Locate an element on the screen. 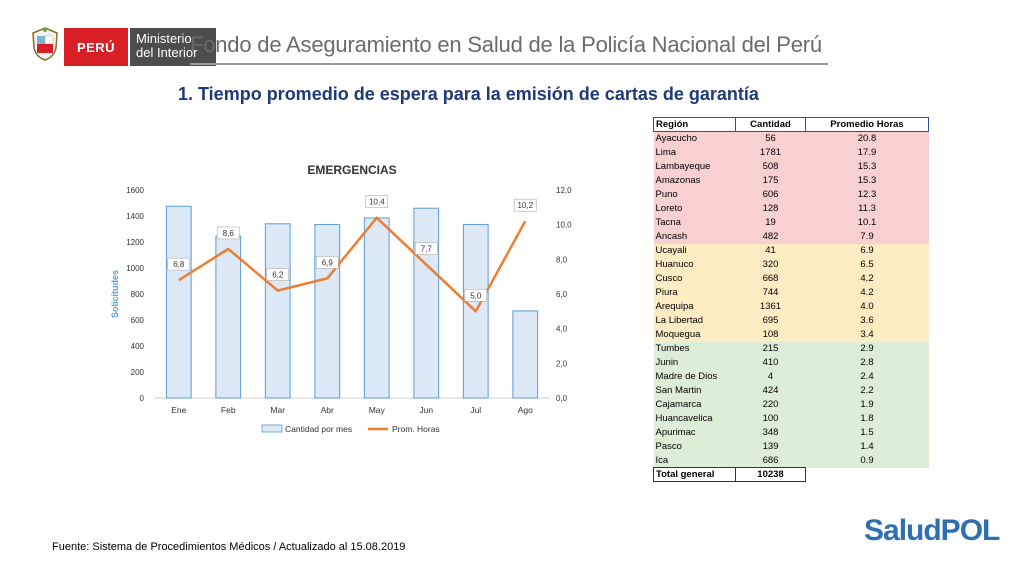  y-left-tick-label: 1000 is located at coordinates (135, 268).